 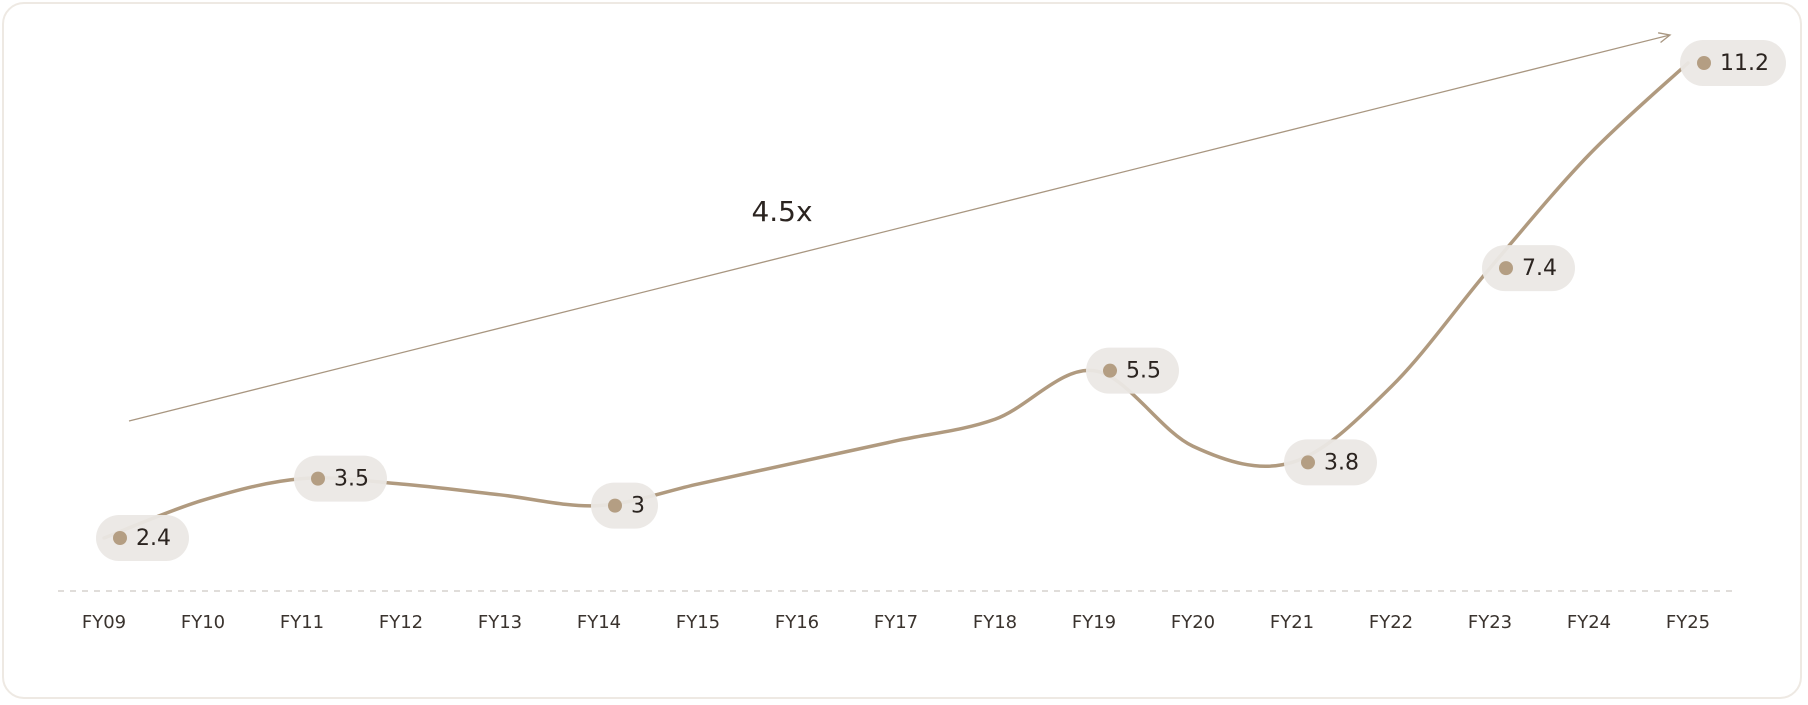 What do you see at coordinates (1292, 622) in the screenshot?
I see `x-tick-label: FY21` at bounding box center [1292, 622].